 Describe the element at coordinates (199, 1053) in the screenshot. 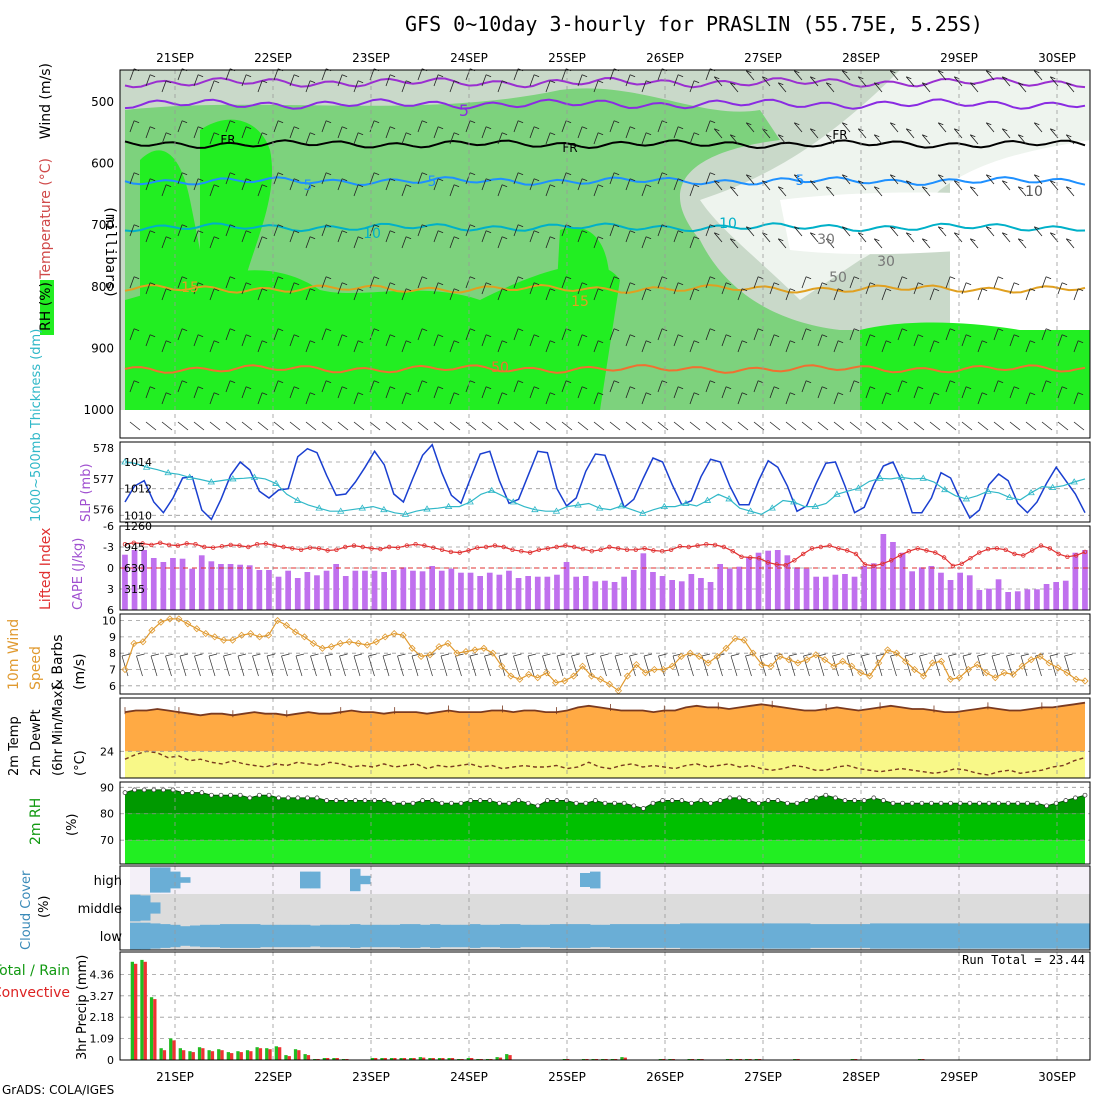

I see `precip-total-bar` at that location.